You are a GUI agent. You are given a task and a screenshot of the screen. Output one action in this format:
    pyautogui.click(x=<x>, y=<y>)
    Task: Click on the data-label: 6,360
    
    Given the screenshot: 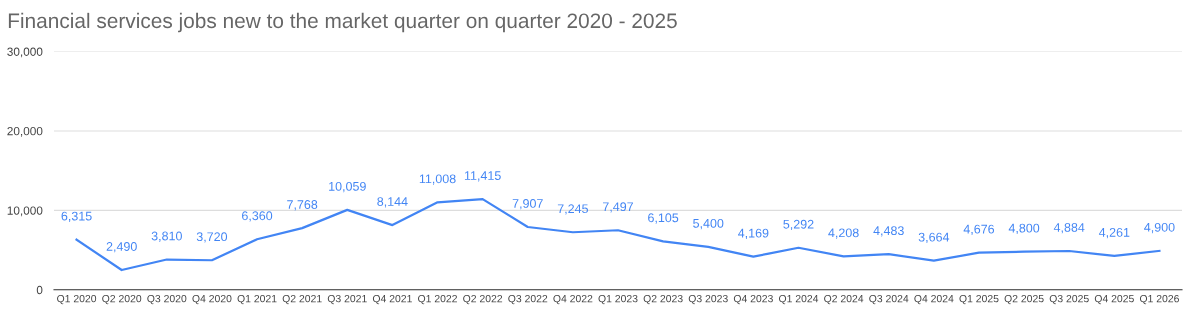 What is the action you would take?
    pyautogui.click(x=257, y=216)
    